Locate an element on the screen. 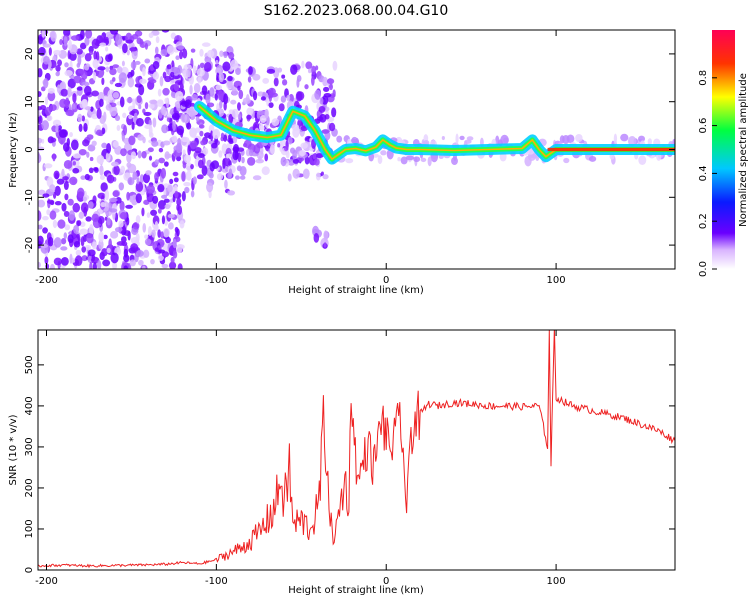 The height and width of the screenshot is (604, 750). spectrogram-trace is located at coordinates (434, 133).